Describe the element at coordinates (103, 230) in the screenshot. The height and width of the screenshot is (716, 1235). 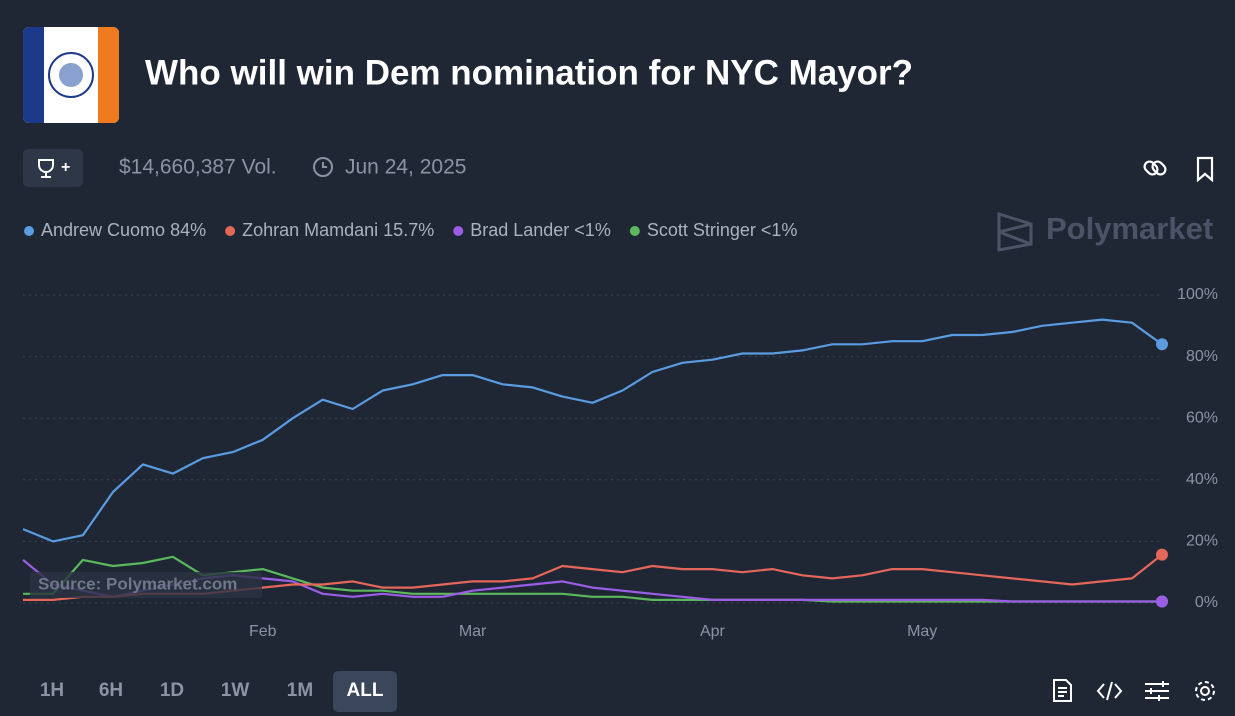
I see `legend-name: Andrew Cuomo` at that location.